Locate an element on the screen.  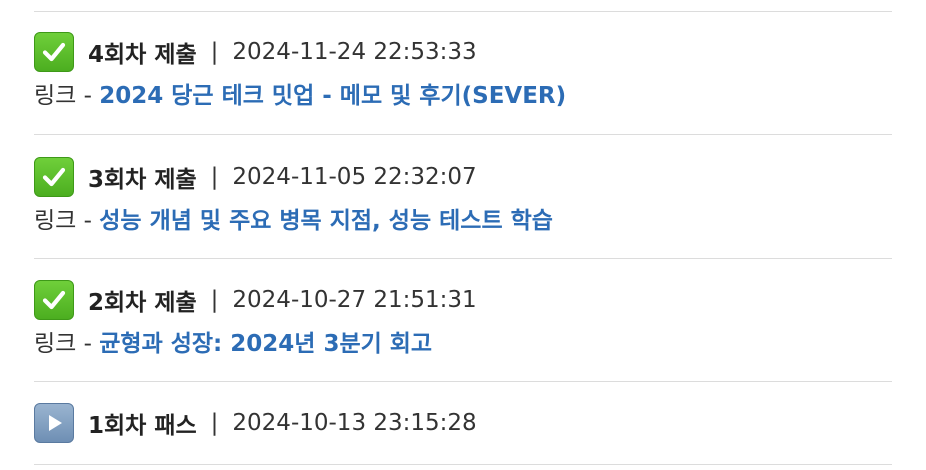
entry-header: 4회차 제출 | 2024-11-24 22:53:33 is located at coordinates (463, 52).